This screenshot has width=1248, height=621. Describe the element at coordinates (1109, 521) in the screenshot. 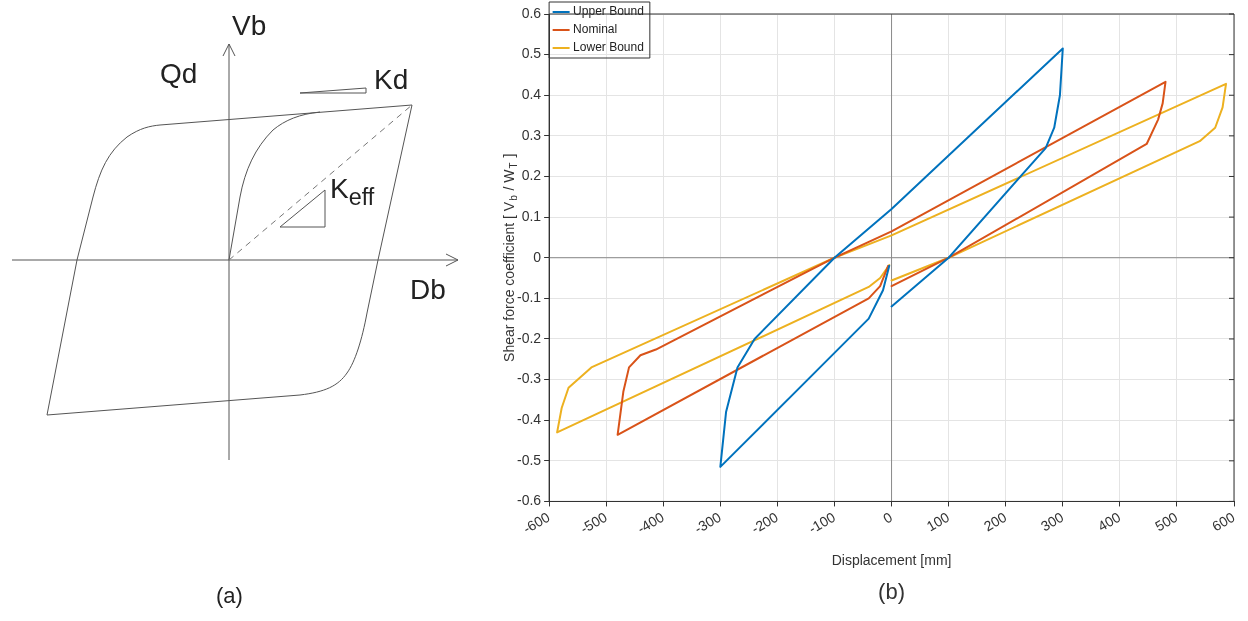

I see `x-tick-label: 400` at that location.